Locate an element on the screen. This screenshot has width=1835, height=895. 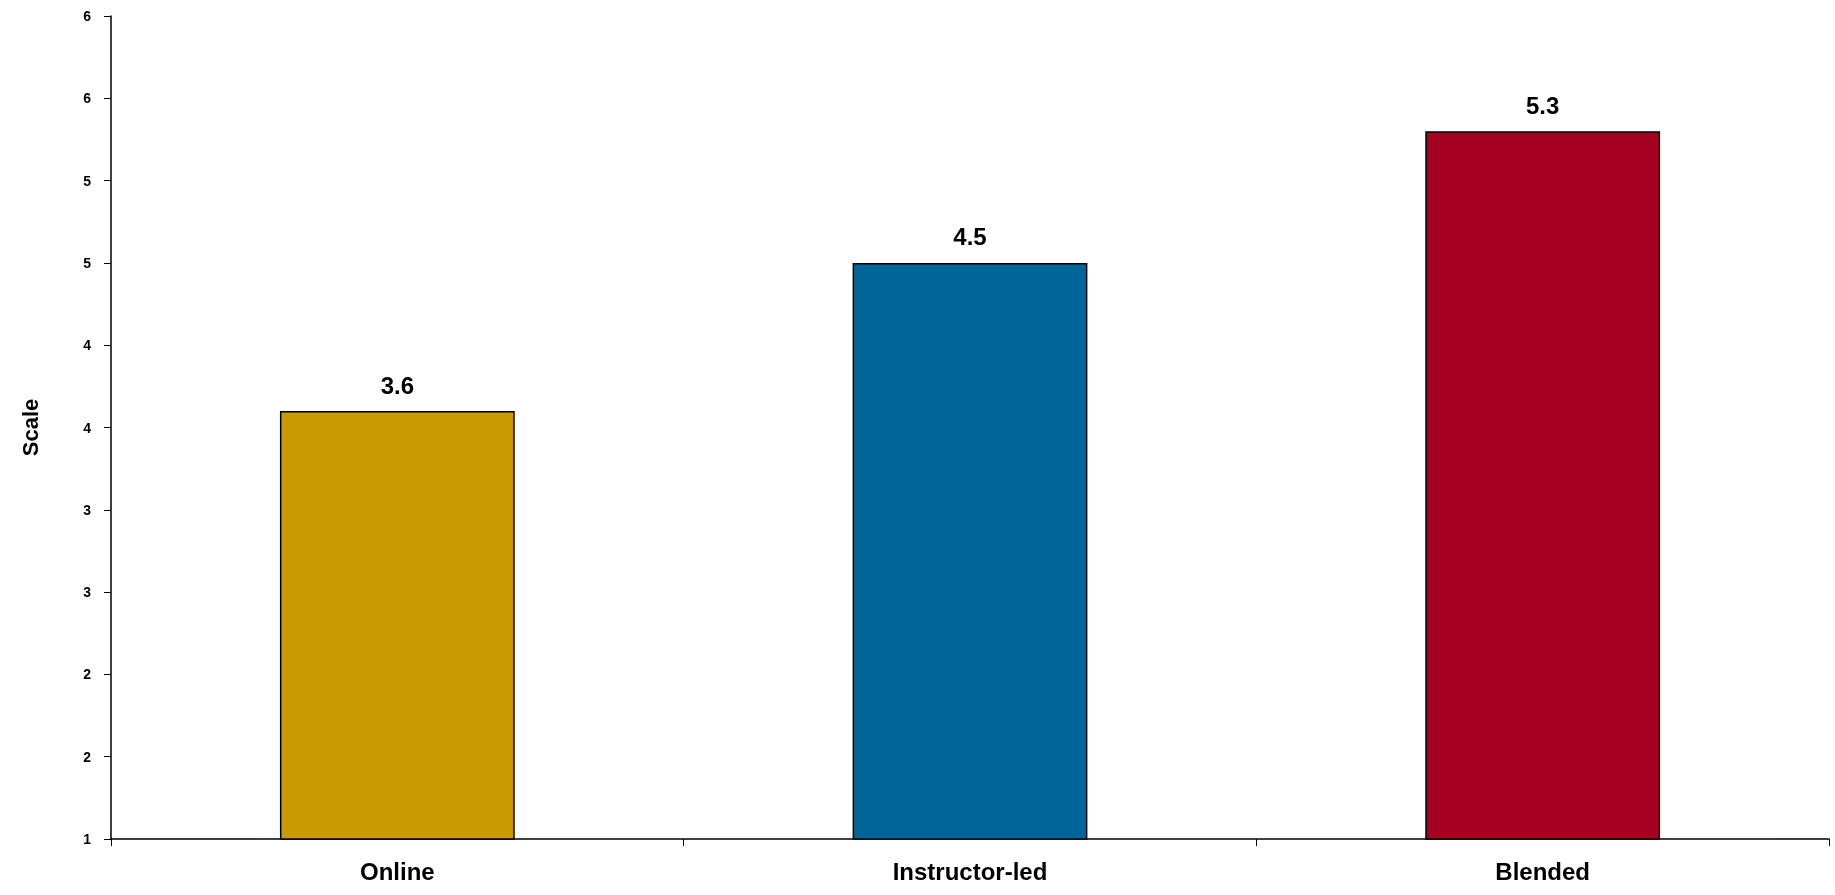
data-label: 3.6 is located at coordinates (397, 385).